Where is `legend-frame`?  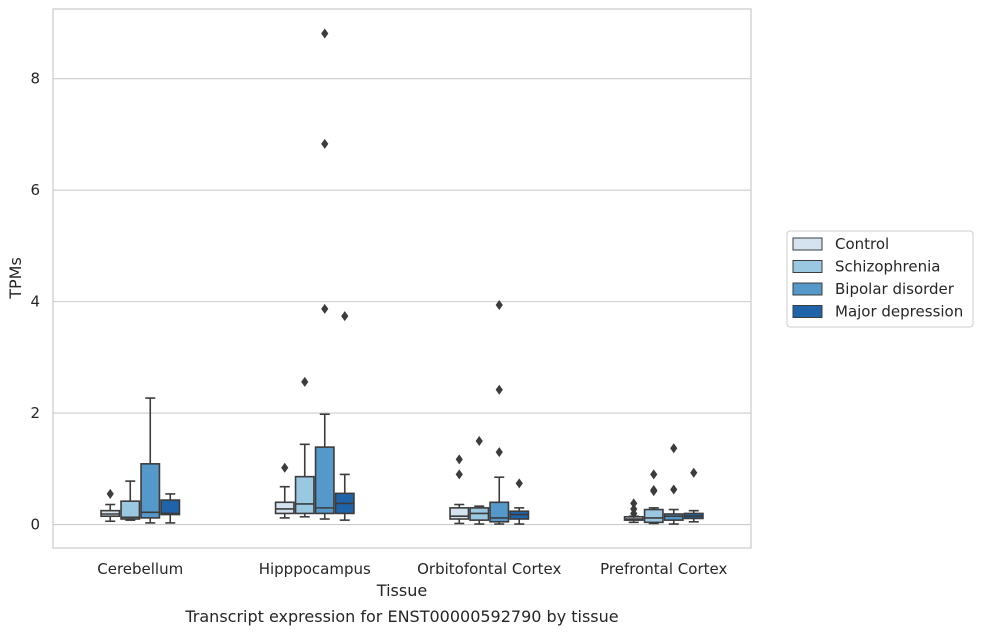 legend-frame is located at coordinates (880, 279).